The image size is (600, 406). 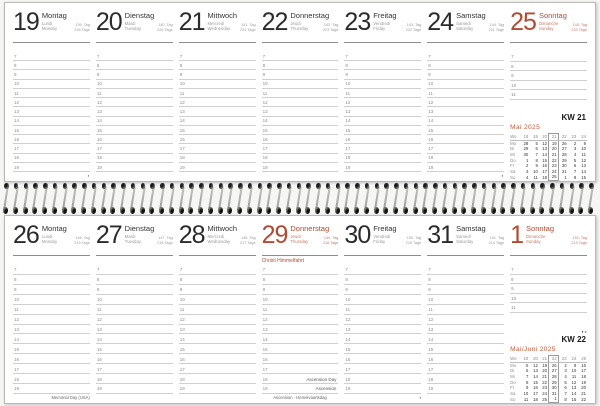 What do you see at coordinates (134, 176) in the screenshot?
I see `margin-strip` at bounding box center [134, 176].